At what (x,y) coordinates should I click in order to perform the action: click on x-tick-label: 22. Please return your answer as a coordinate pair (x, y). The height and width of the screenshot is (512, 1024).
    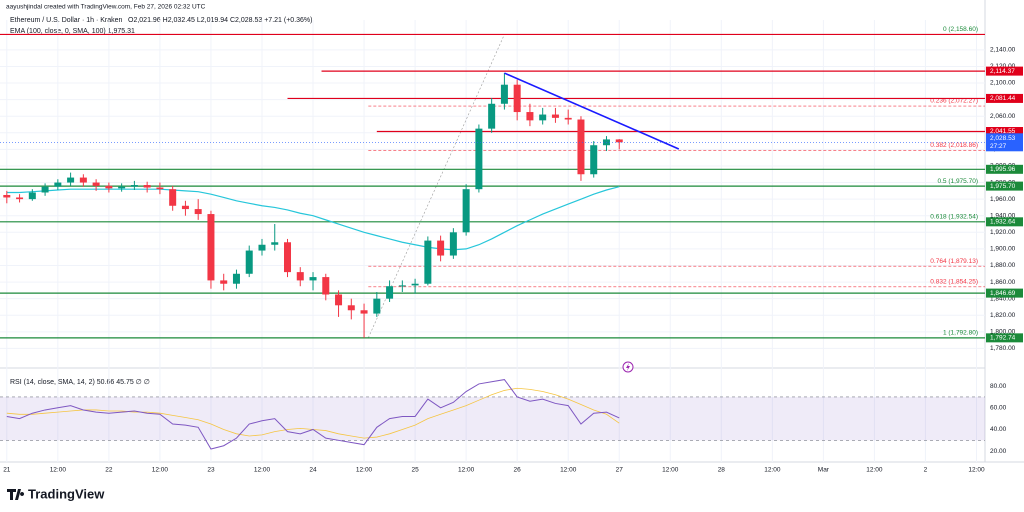
    Looking at the image, I should click on (109, 470).